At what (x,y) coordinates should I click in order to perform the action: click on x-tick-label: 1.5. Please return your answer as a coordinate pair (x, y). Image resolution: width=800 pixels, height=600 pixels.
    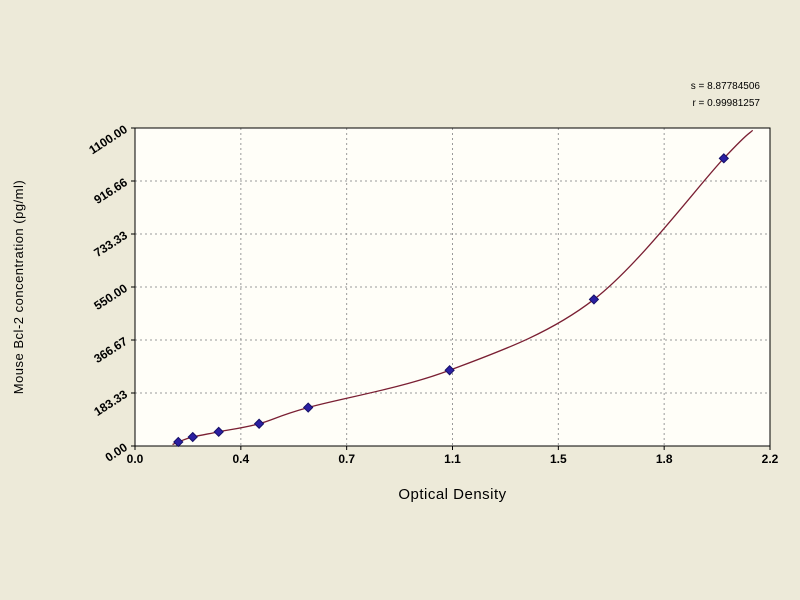
    Looking at the image, I should click on (558, 459).